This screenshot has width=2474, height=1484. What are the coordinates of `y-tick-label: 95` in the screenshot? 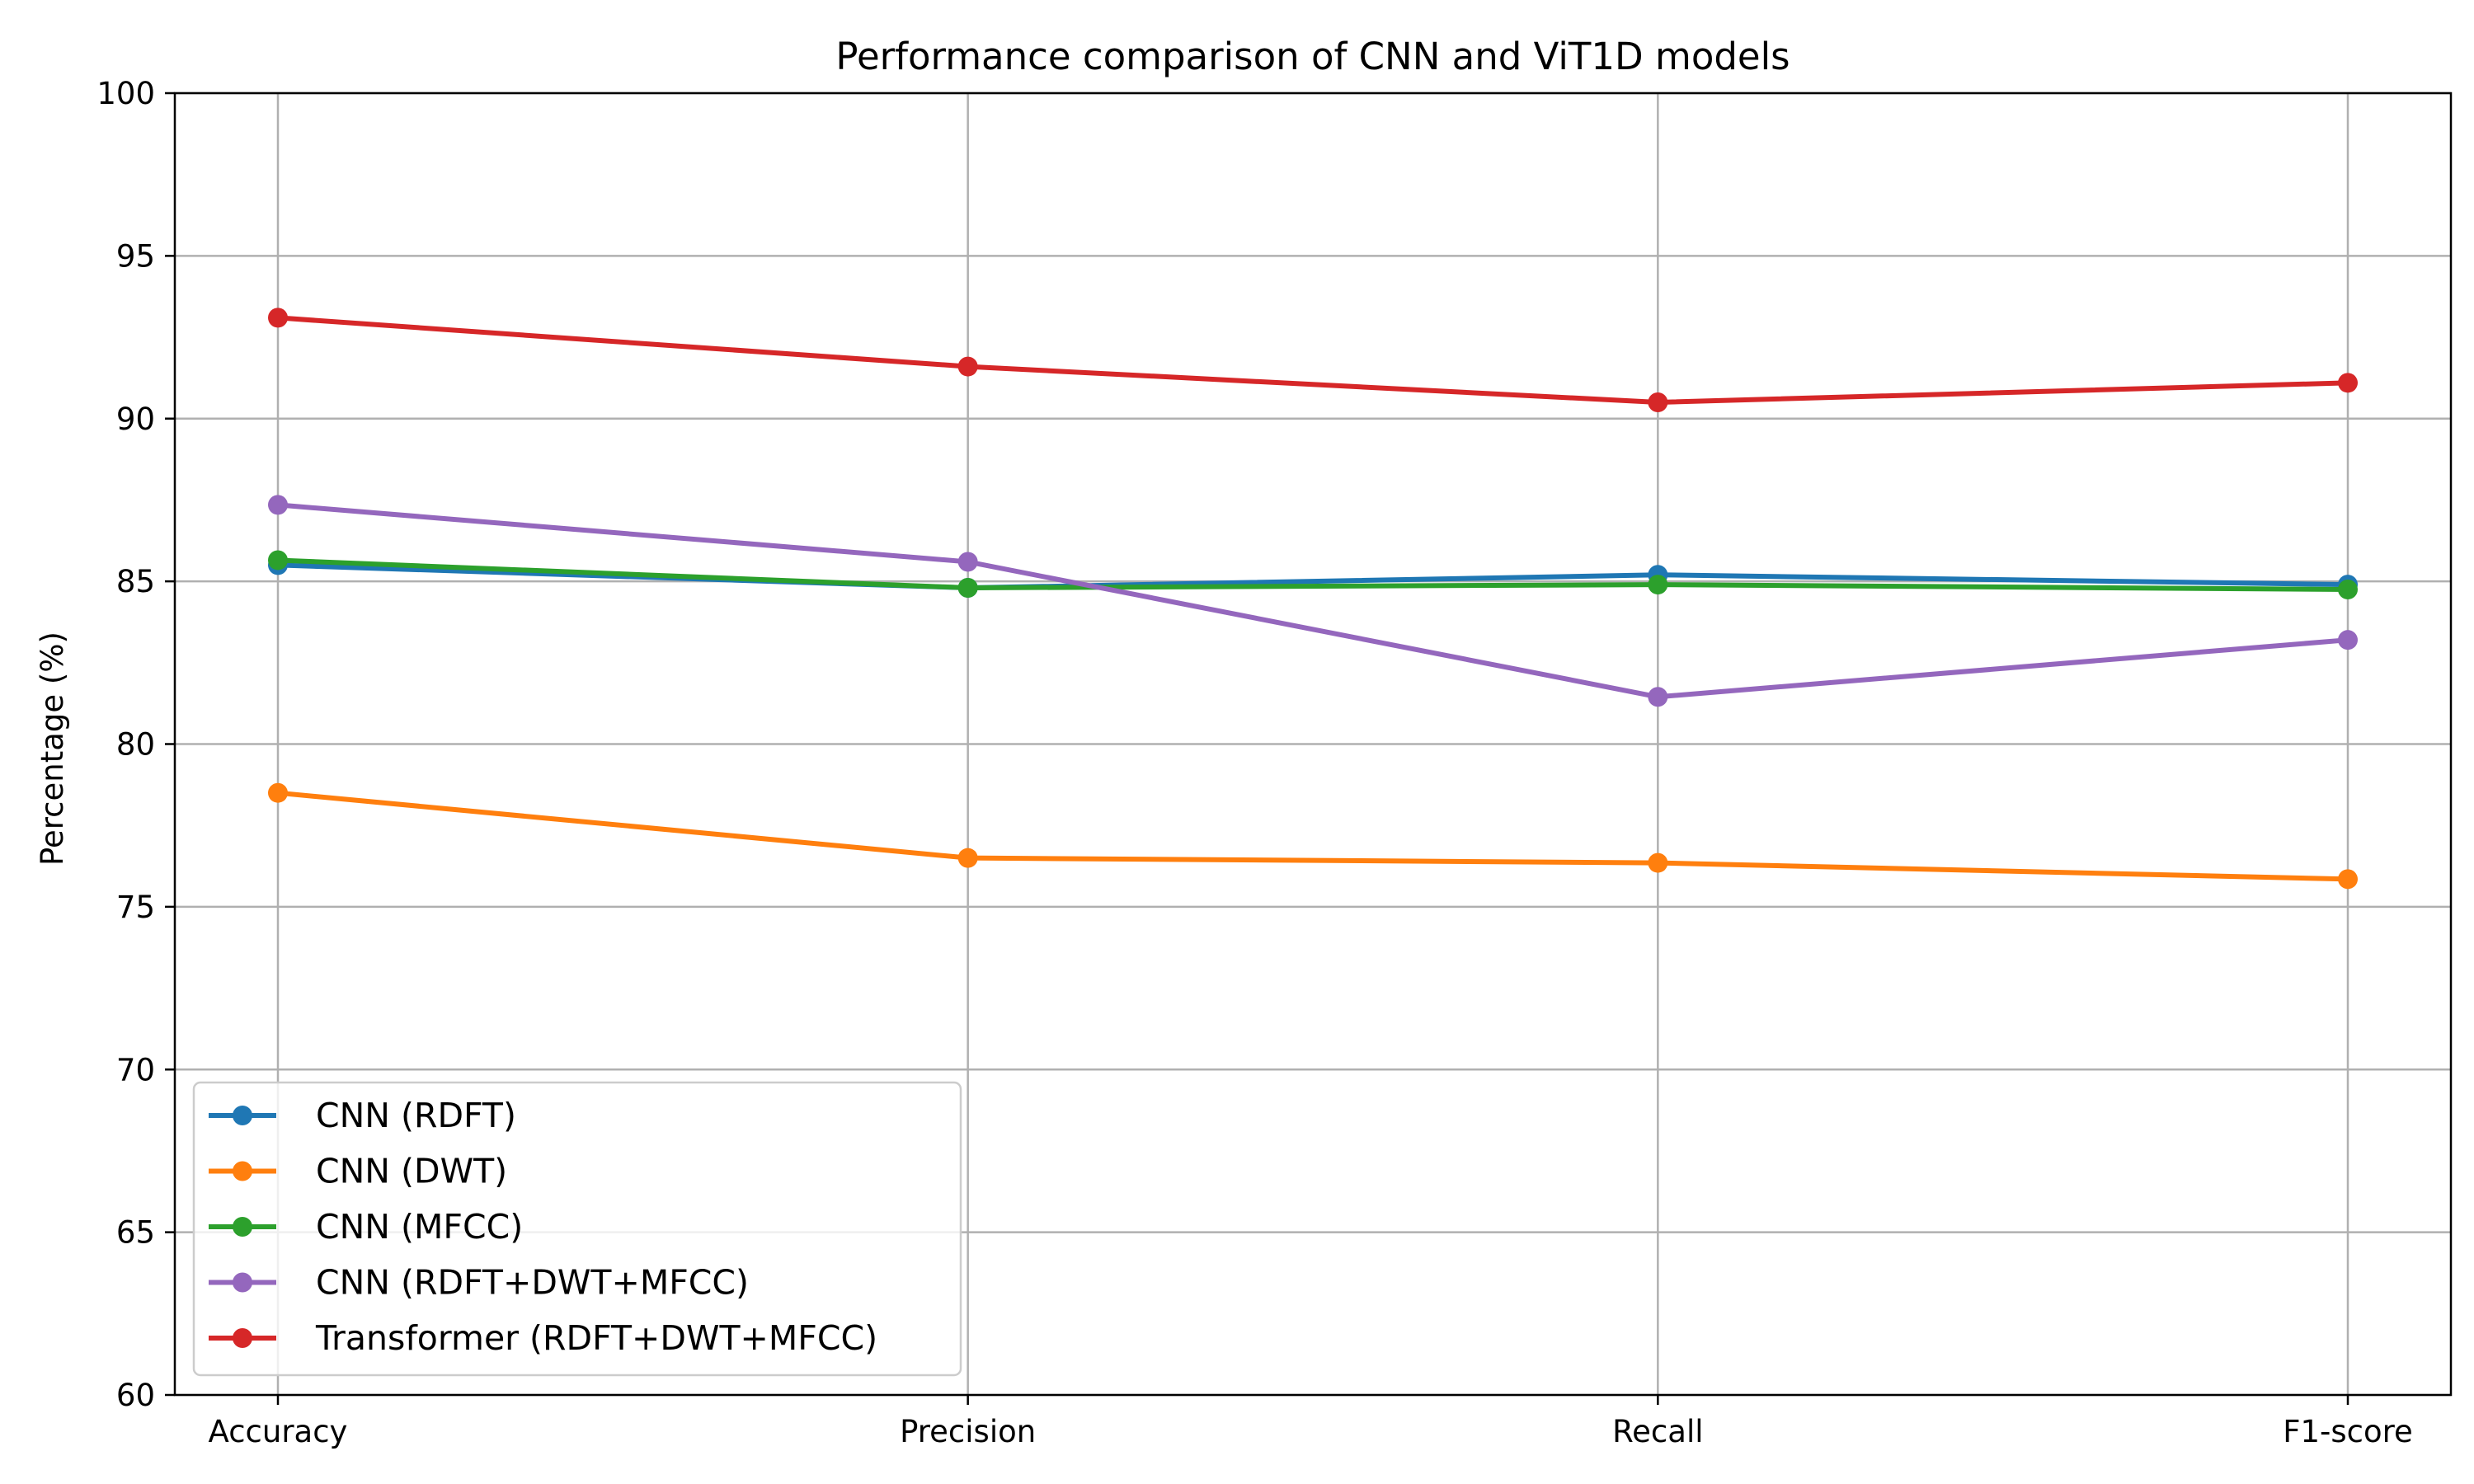 It's located at (135, 256).